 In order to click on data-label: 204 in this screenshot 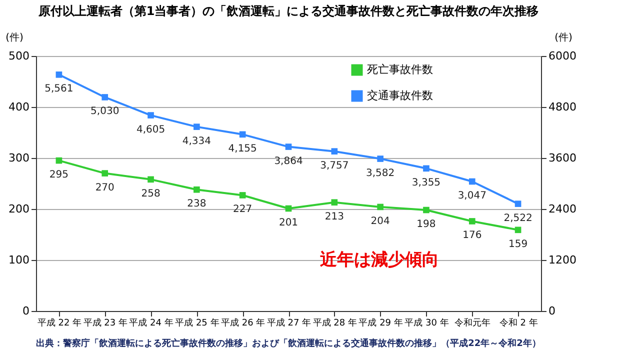, I will do `click(380, 221)`.